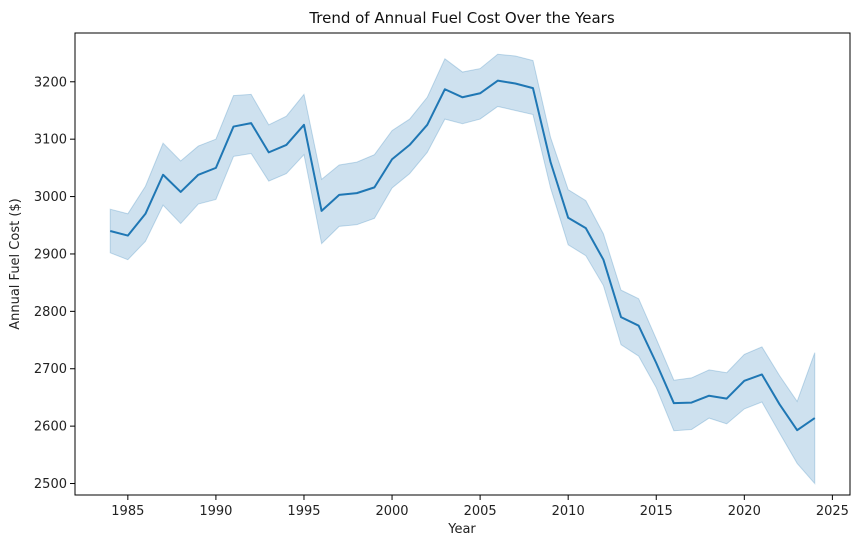  Describe the element at coordinates (461, 529) in the screenshot. I see `x-axis-label: Year` at that location.